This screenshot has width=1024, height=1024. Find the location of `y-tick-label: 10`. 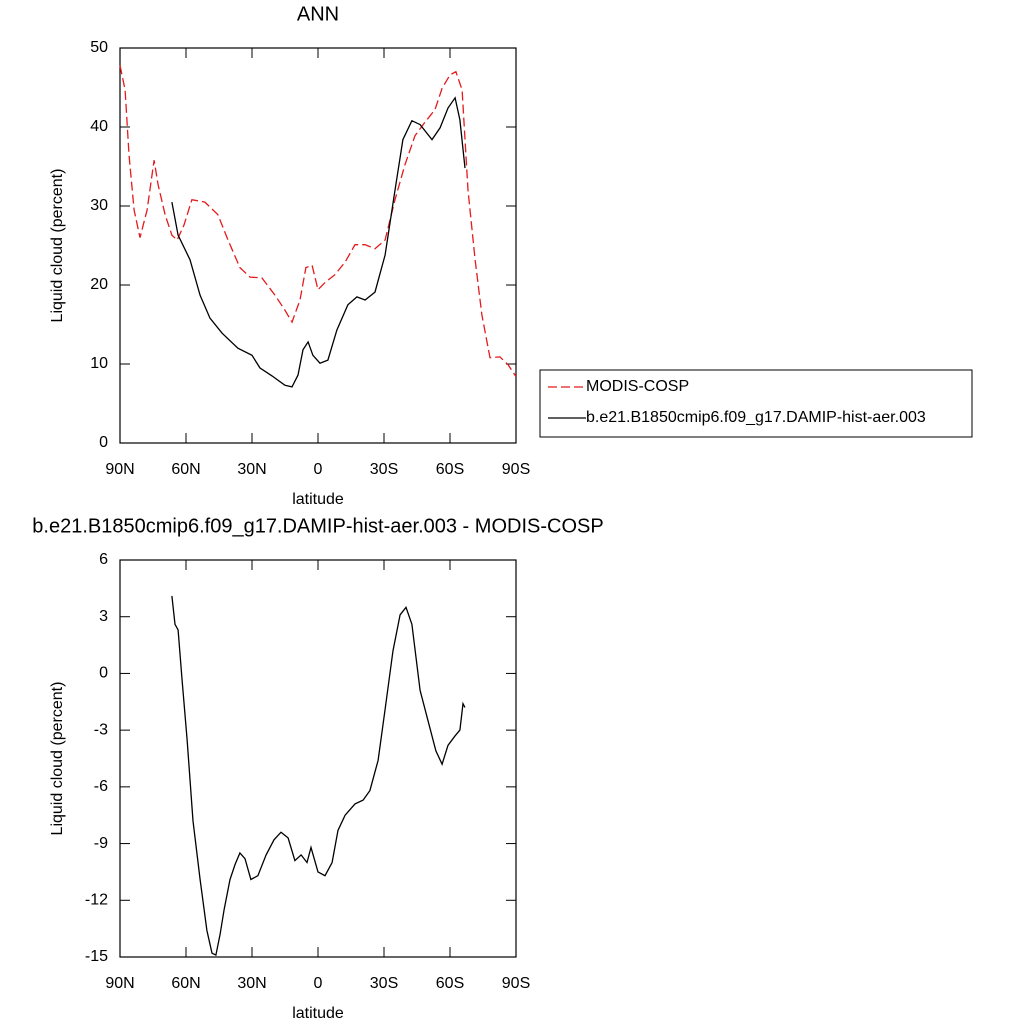

y-tick-label: 10 is located at coordinates (99, 363).